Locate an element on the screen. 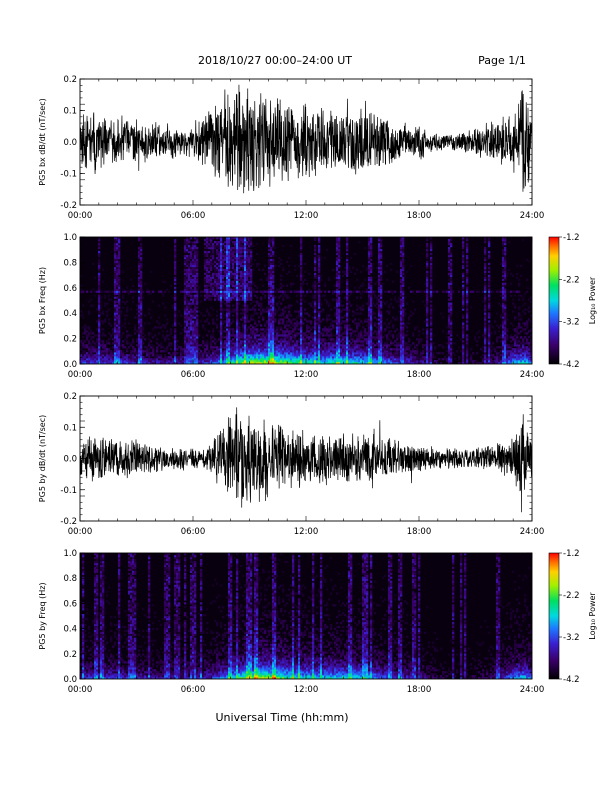  page-title: 2018/10/27 00:00–24:00 UT is located at coordinates (275, 60).